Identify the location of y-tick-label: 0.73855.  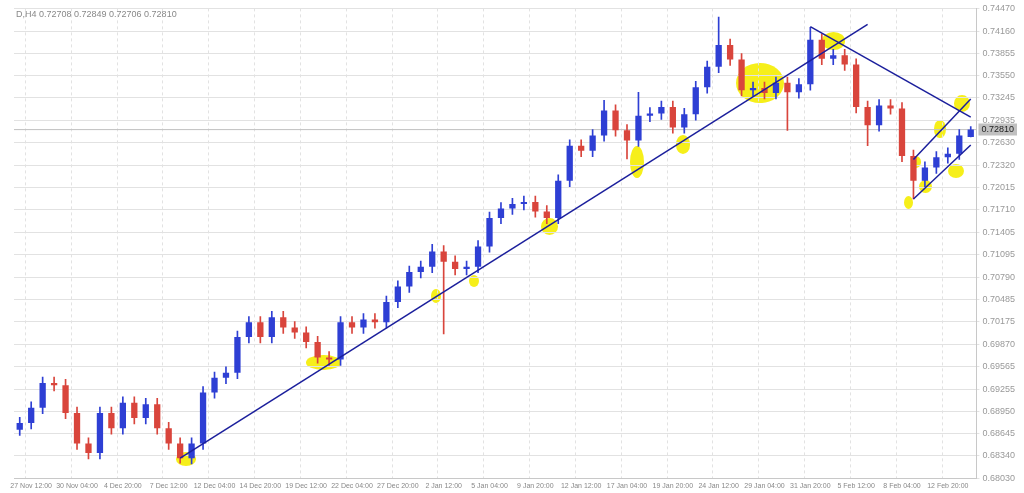
(999, 52).